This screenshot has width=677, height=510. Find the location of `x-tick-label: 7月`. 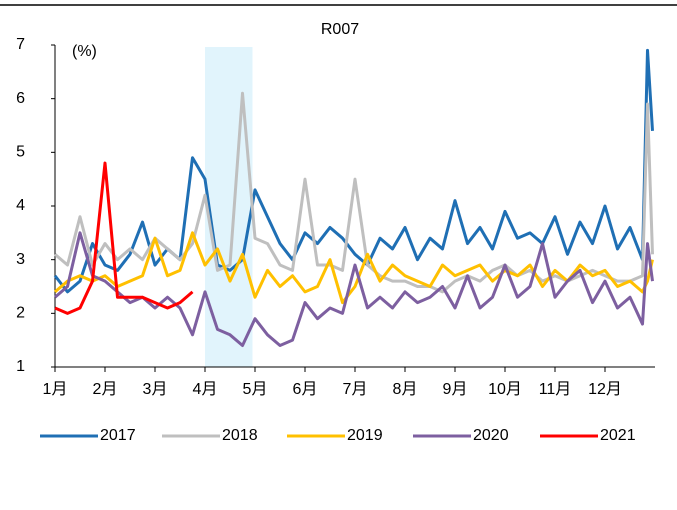

x-tick-label: 7月 is located at coordinates (355, 389).